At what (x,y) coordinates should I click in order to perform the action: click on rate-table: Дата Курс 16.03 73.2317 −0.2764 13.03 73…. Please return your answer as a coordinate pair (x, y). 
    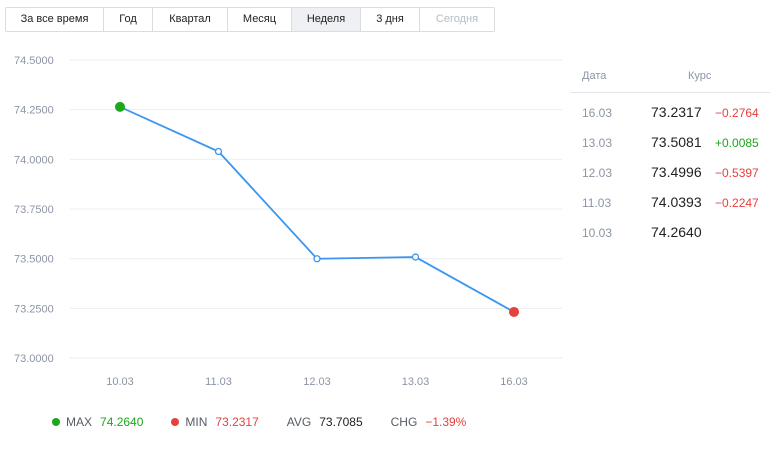
    Looking at the image, I should click on (670, 152).